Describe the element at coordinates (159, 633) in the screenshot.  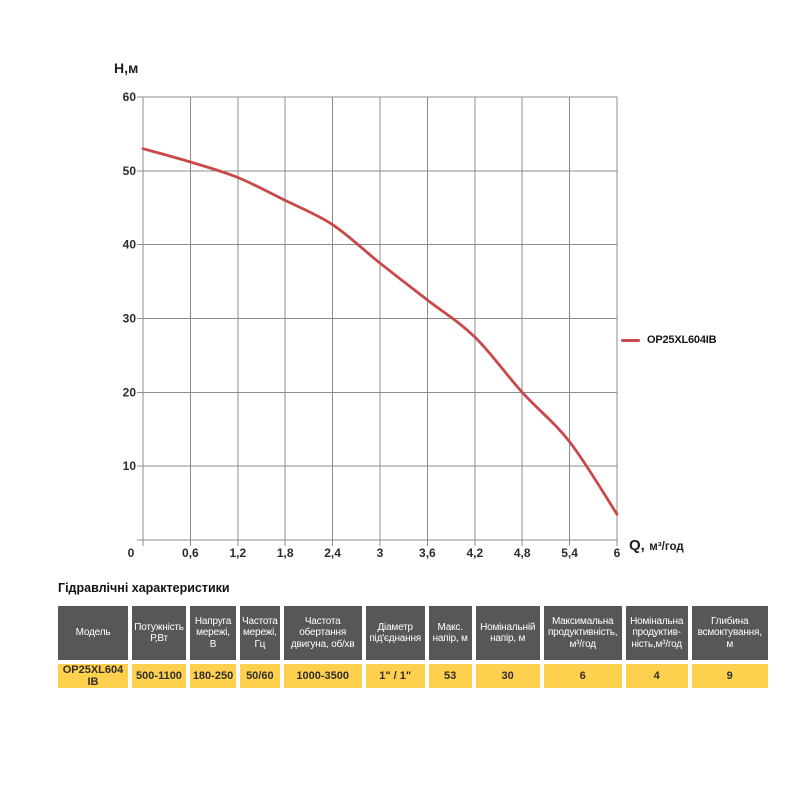
I see `spec-header-cell: Потужність Р,Вт` at that location.